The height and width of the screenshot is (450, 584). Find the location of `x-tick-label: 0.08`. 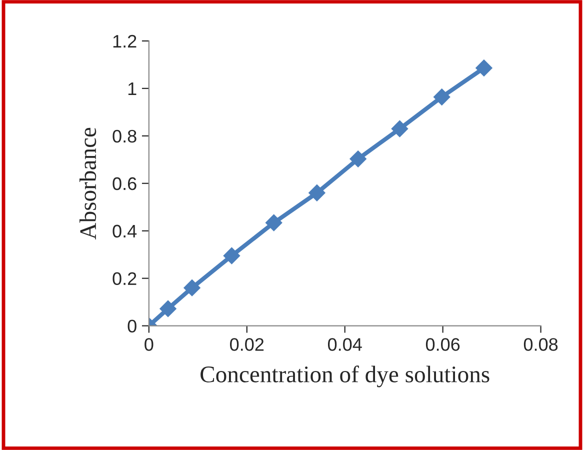

x-tick-label: 0.08 is located at coordinates (541, 344).